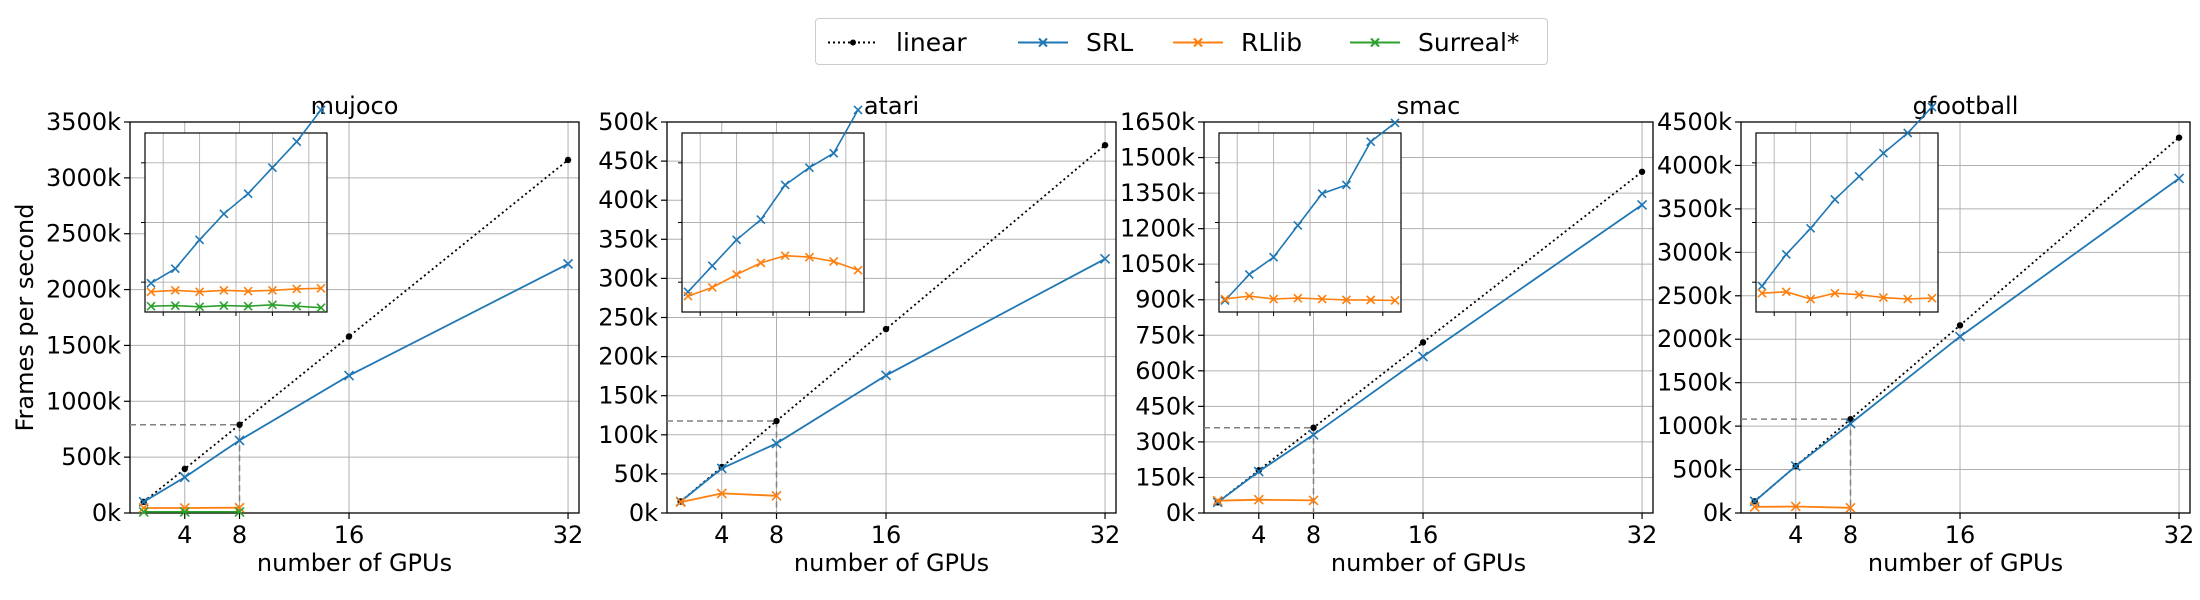 This screenshot has width=2200, height=600. I want to click on inset-series-line-rllib, so click(1847, 295).